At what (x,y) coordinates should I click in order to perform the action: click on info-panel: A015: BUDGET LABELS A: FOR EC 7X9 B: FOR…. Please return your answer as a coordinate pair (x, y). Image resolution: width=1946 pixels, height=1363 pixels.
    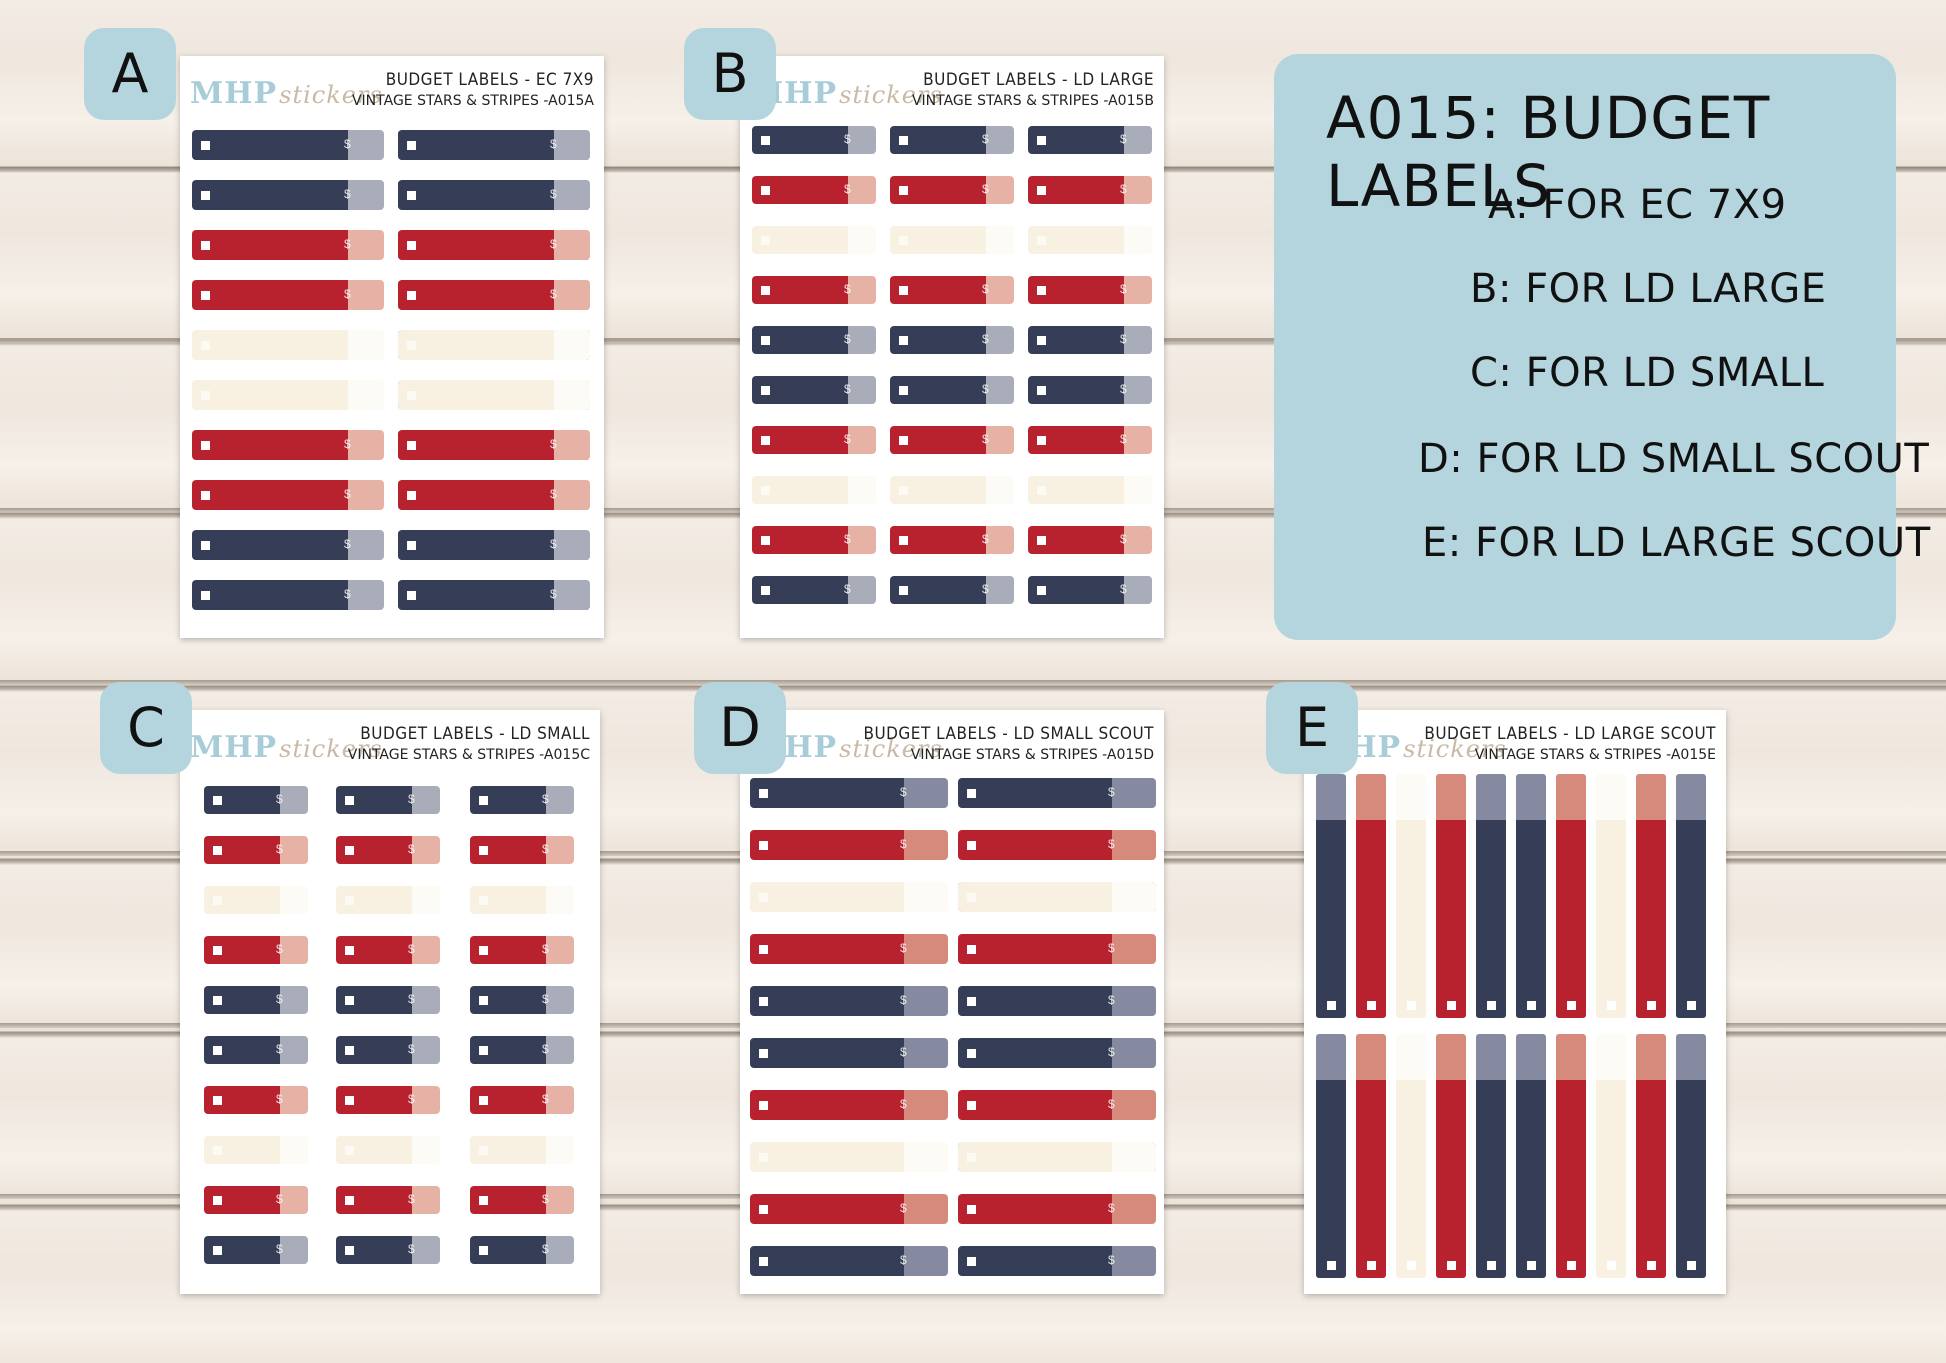
    Looking at the image, I should click on (1602, 347).